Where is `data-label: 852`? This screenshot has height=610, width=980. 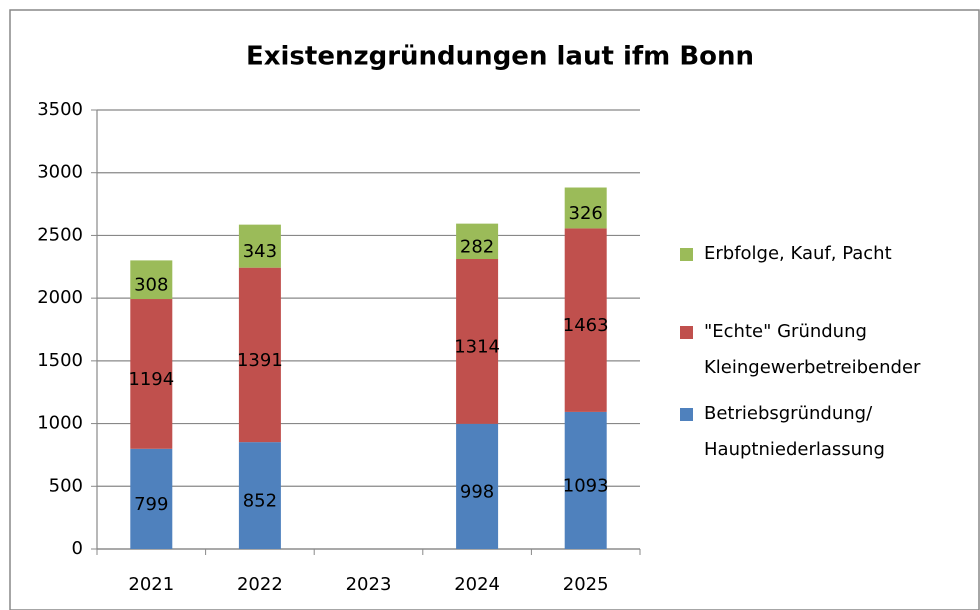 data-label: 852 is located at coordinates (260, 501).